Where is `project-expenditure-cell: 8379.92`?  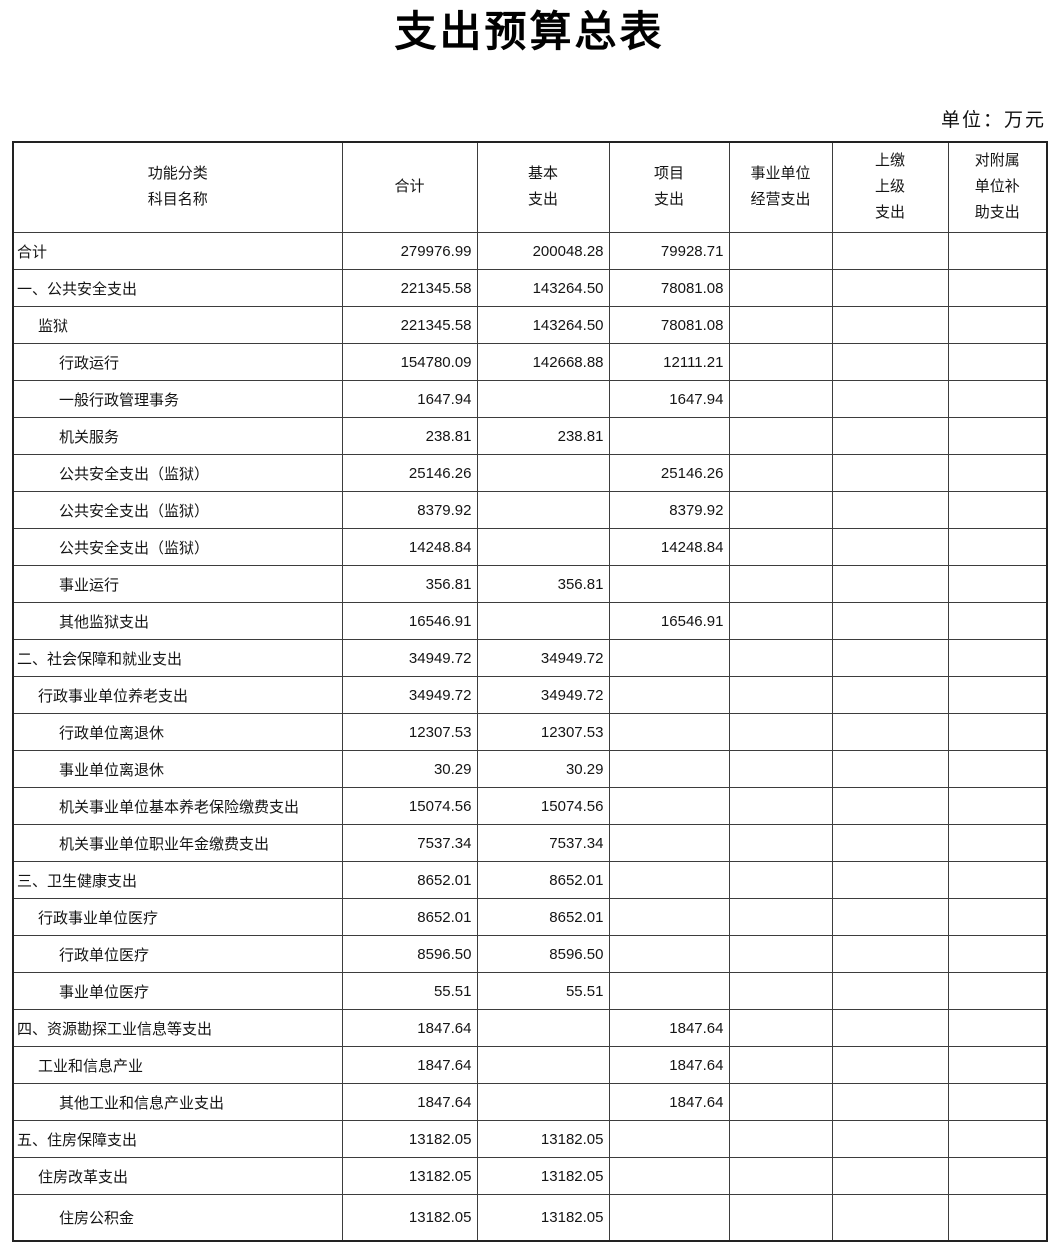
project-expenditure-cell: 8379.92 is located at coordinates (669, 510).